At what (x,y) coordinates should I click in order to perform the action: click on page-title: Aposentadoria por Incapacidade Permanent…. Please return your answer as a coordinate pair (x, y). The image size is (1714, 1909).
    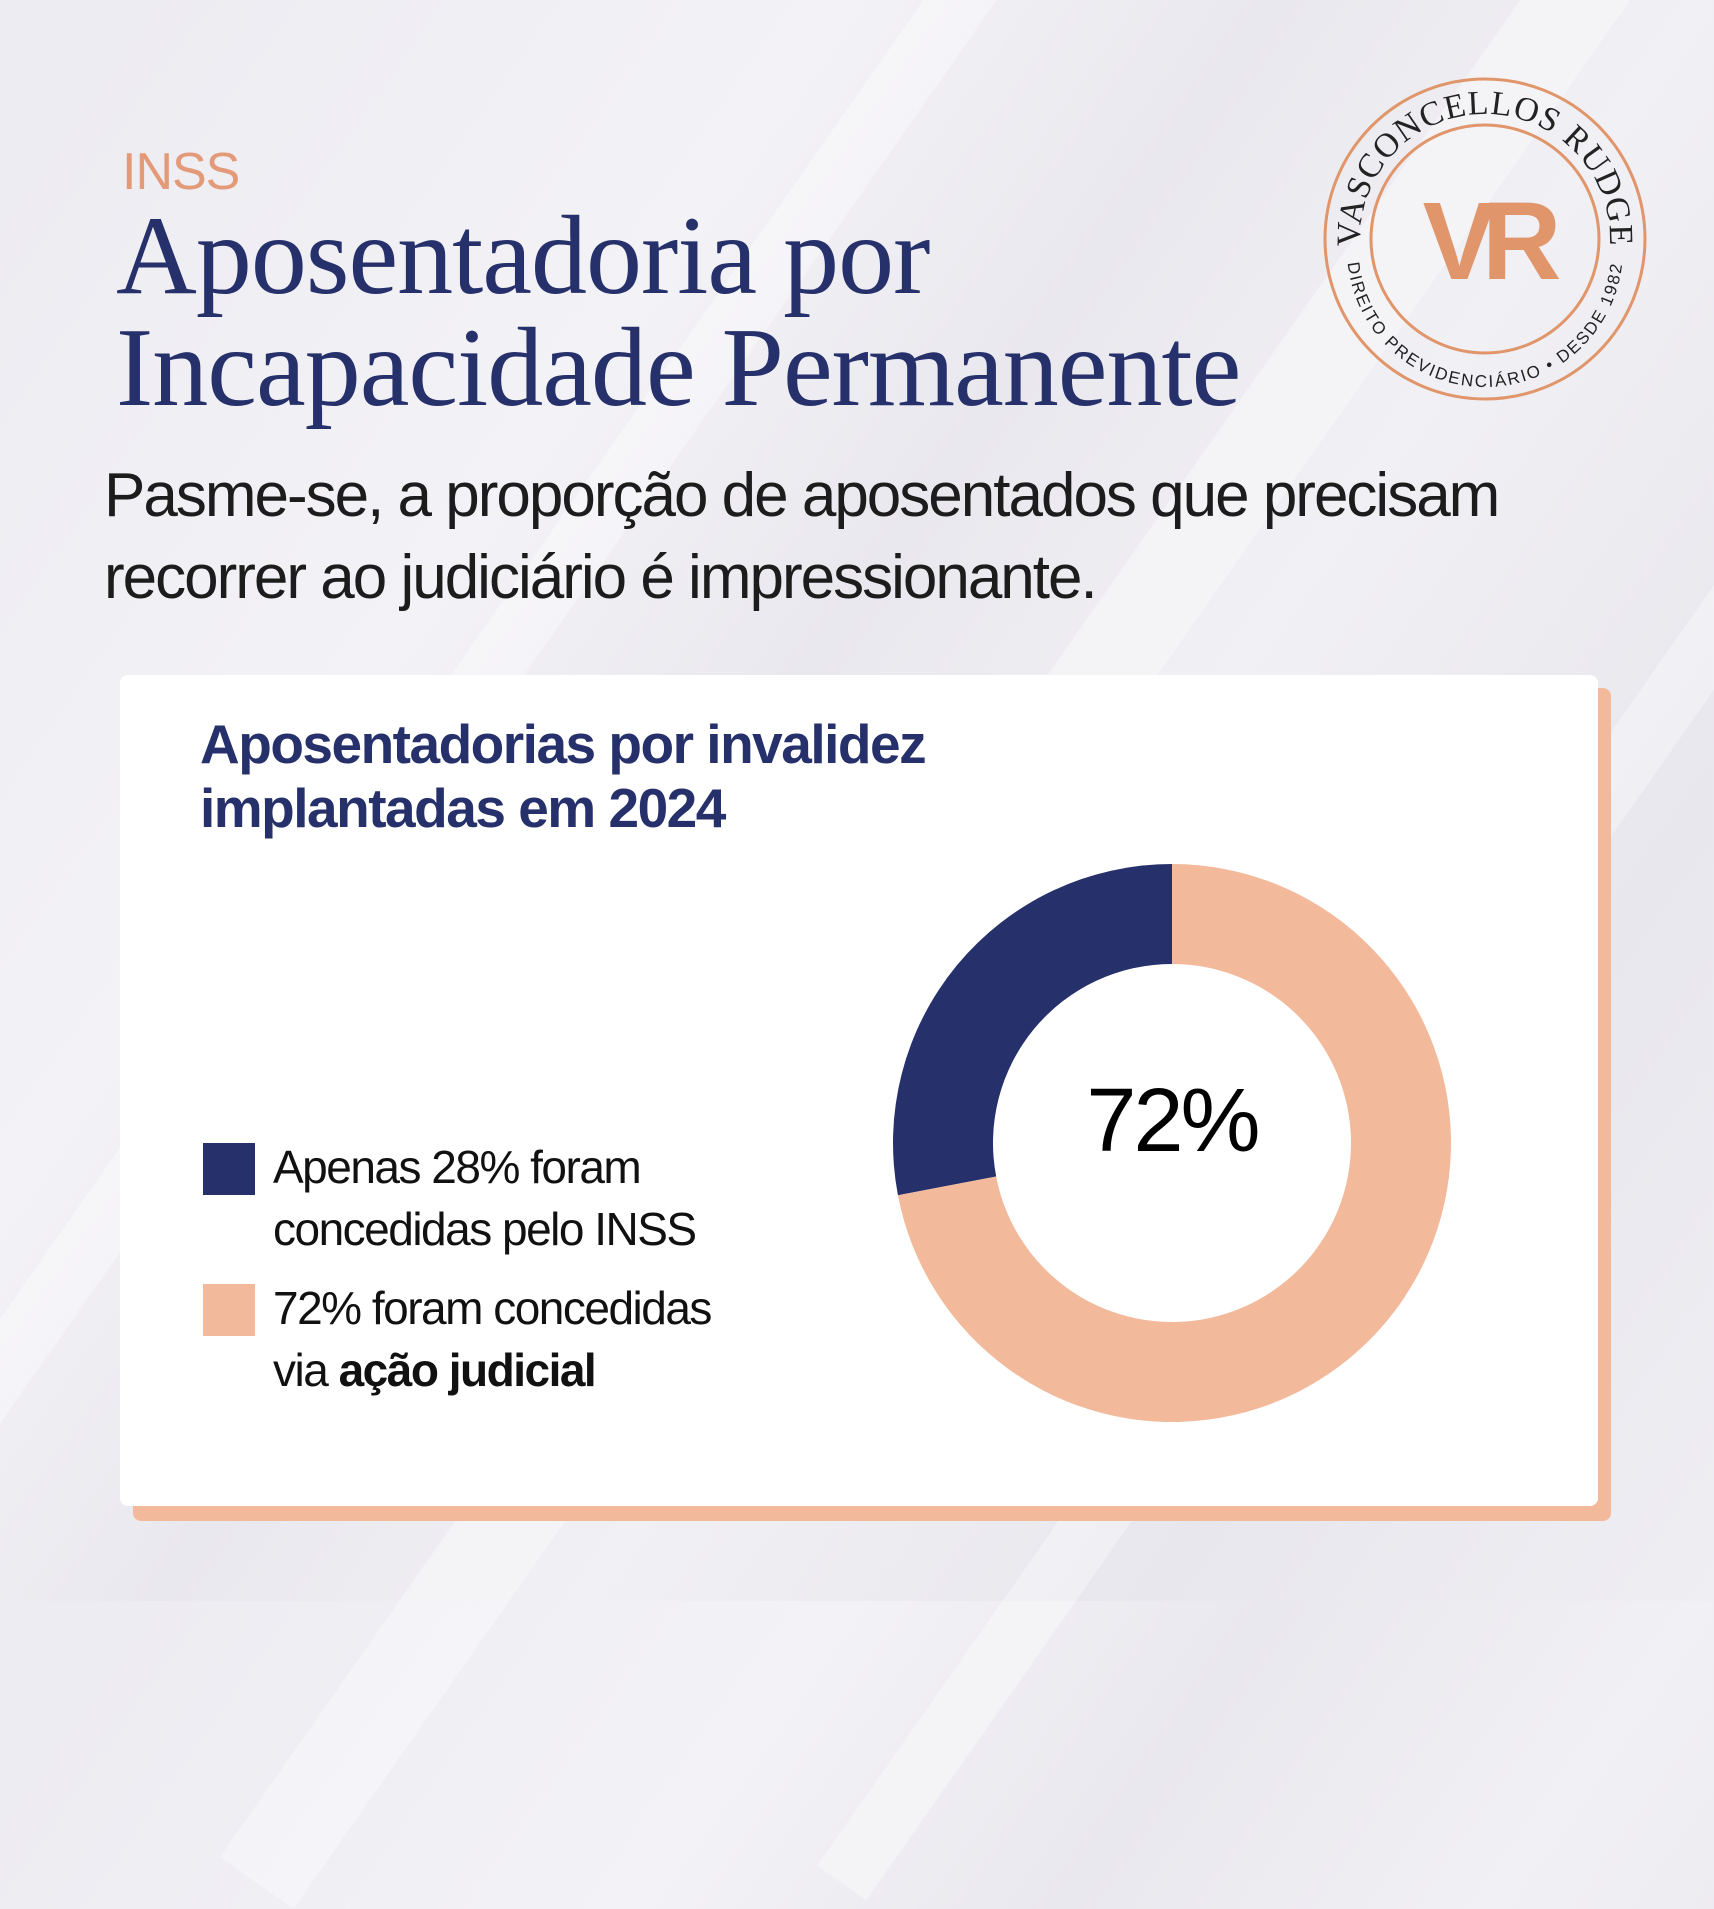
    Looking at the image, I should click on (678, 312).